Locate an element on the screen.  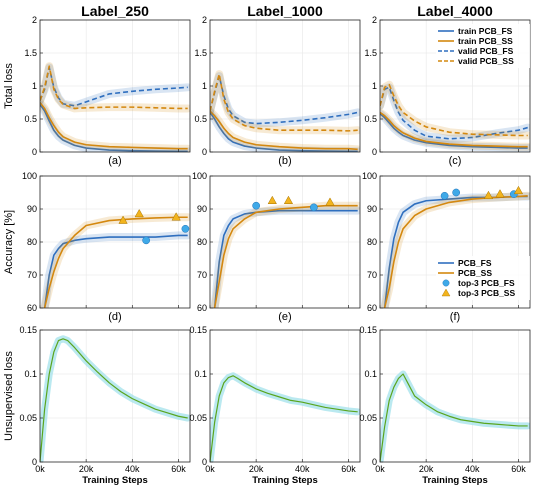
legend-swatch is located at coordinates (446, 283).